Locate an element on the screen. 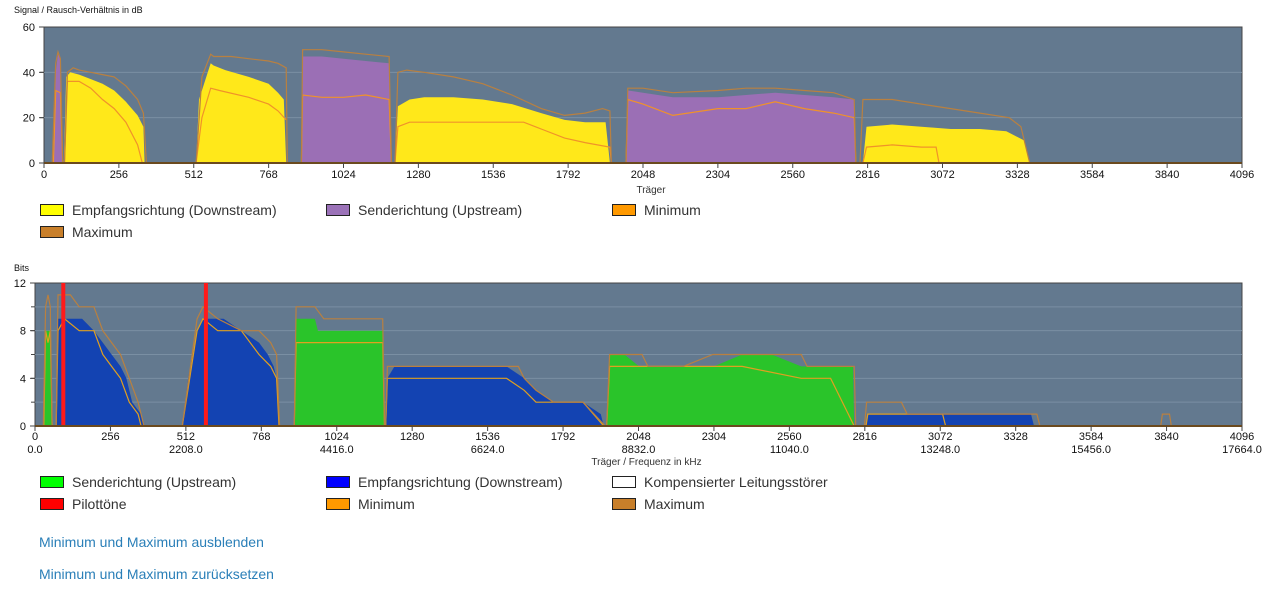 This screenshot has height=598, width=1276. legend-label: Minimum is located at coordinates (386, 504).